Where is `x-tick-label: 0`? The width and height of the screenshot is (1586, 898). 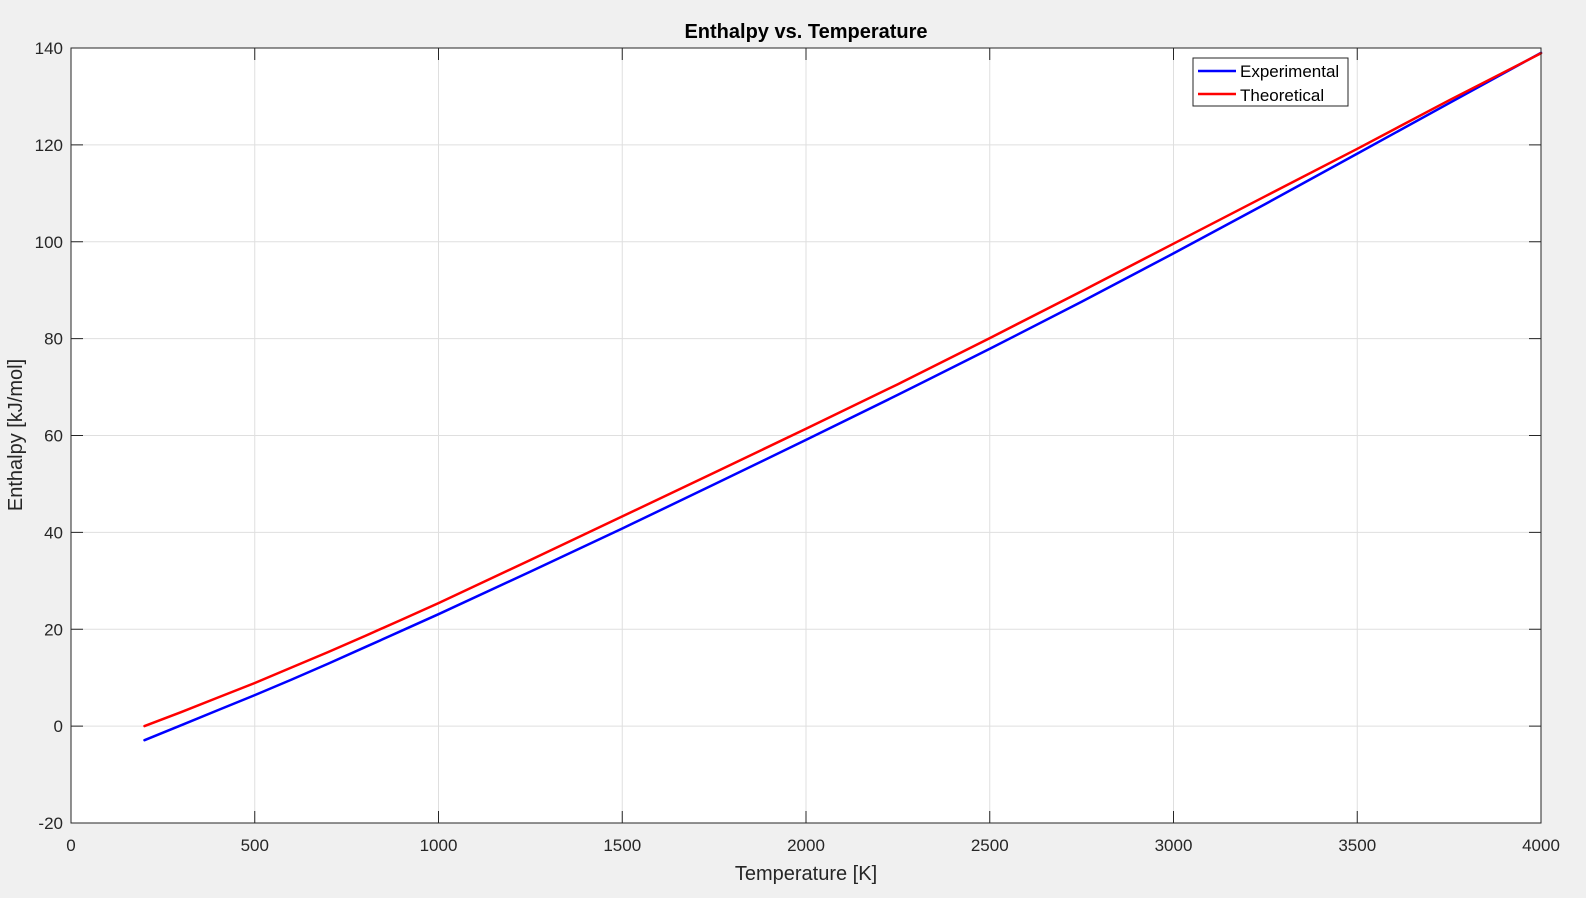
x-tick-label: 0 is located at coordinates (70, 845).